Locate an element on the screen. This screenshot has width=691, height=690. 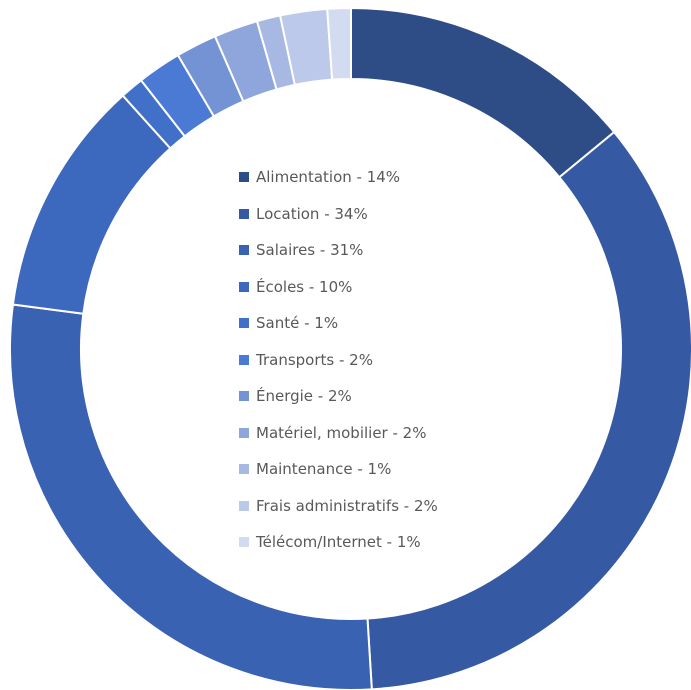
legend-label: Alimentation - 14% is located at coordinates (328, 177).